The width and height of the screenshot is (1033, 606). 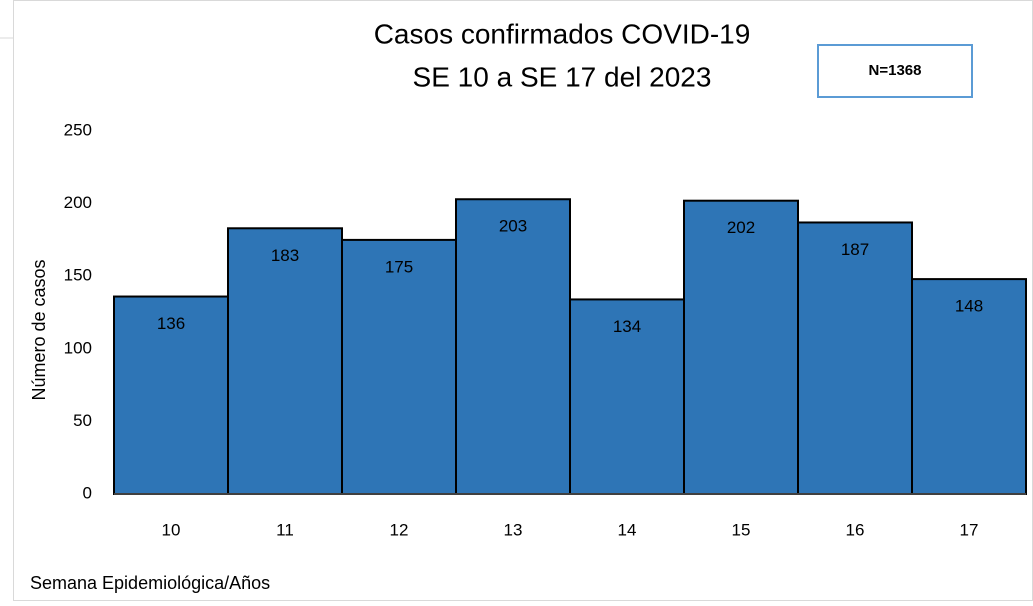 What do you see at coordinates (855, 249) in the screenshot?
I see `data-label: 187` at bounding box center [855, 249].